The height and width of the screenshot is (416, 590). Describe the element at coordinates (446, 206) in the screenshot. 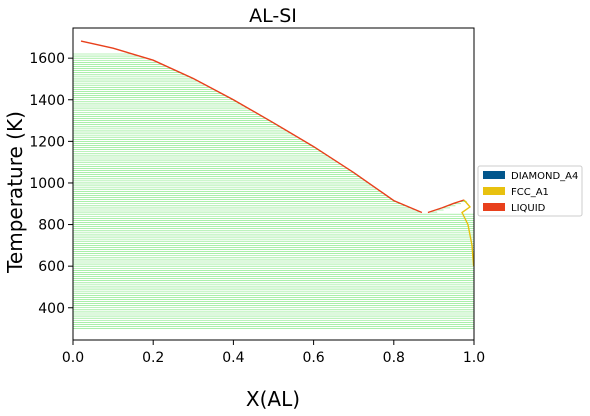

I see `liquidus-al-line` at that location.